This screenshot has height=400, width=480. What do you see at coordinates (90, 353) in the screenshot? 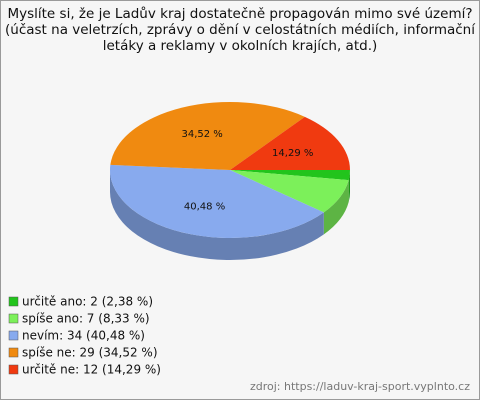
I see `legend-label: spíše ne: 29 (34,52 %)` at bounding box center [90, 353].